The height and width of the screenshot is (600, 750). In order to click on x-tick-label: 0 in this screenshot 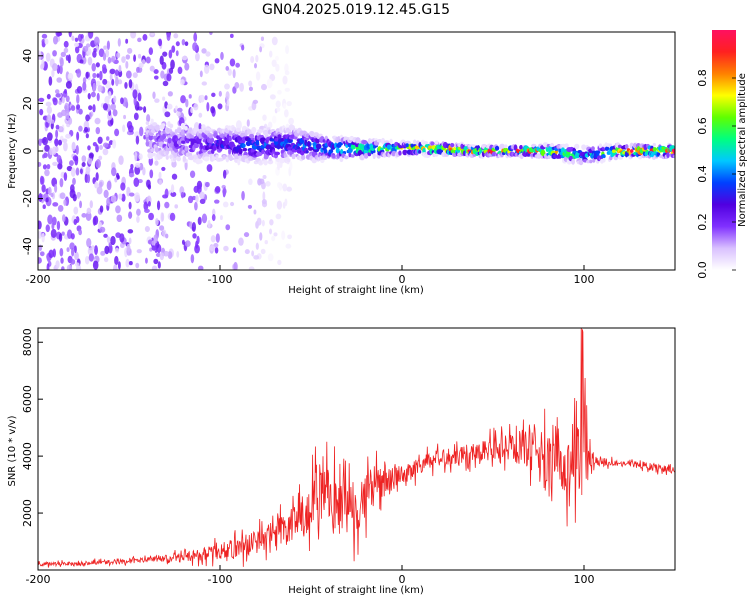, I will do `click(402, 279)`.